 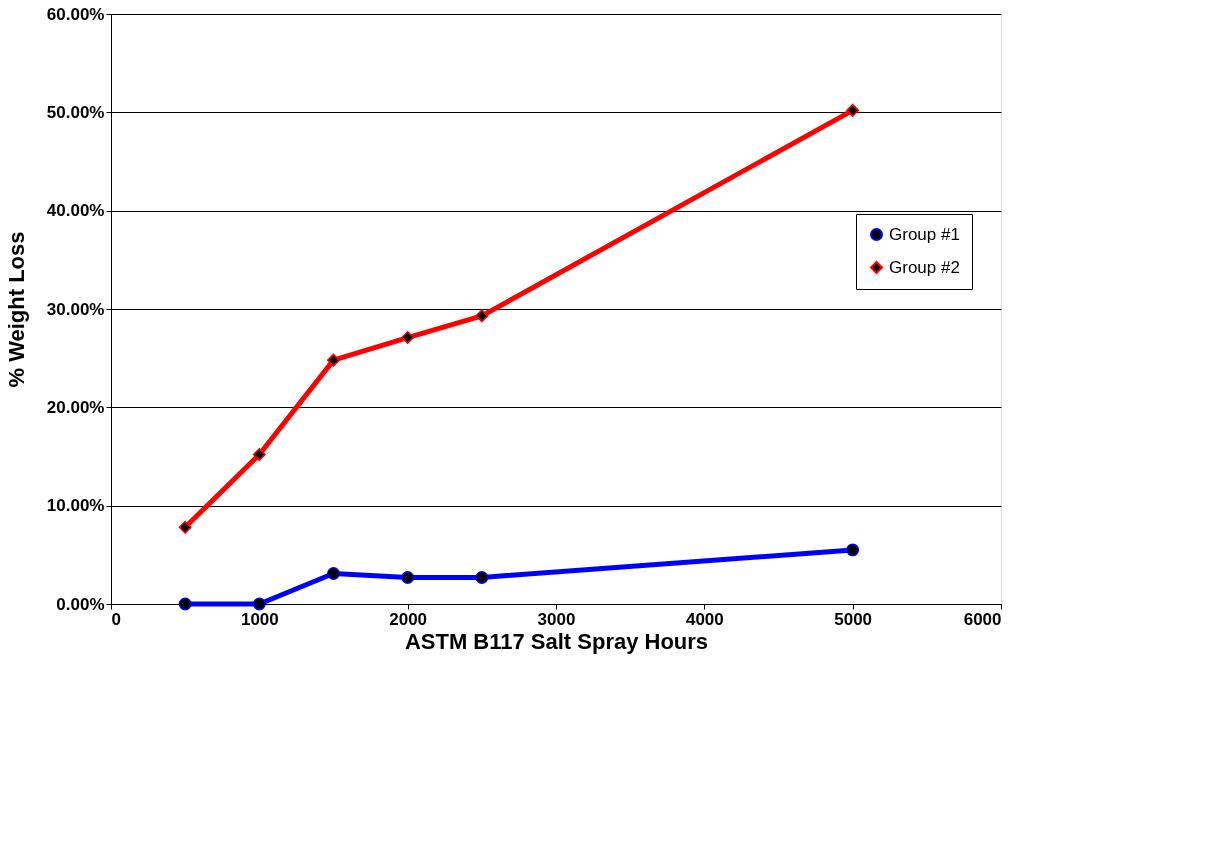 What do you see at coordinates (408, 619) in the screenshot?
I see `x-tick-label: 2000` at bounding box center [408, 619].